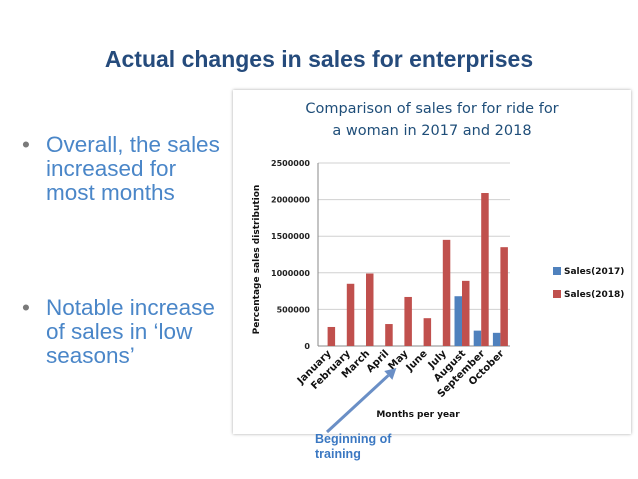 The image size is (638, 479). I want to click on annotation-line-2: training, so click(338, 454).